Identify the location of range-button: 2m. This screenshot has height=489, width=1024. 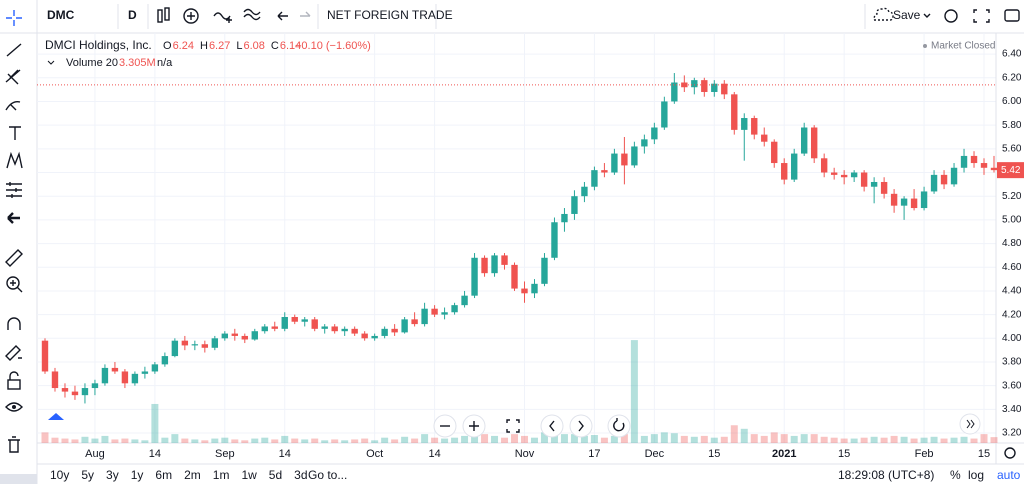
(192, 475).